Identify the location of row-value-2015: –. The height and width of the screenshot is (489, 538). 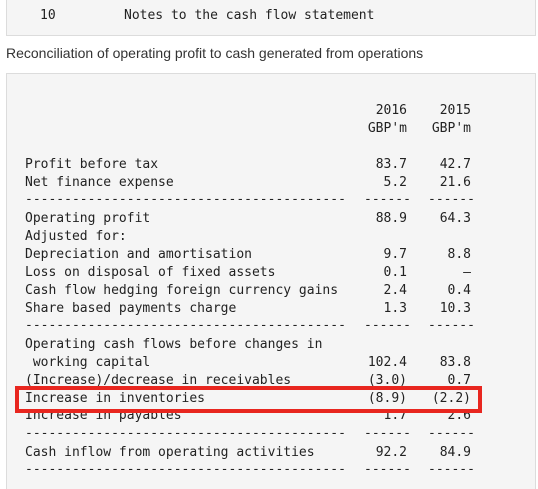
(467, 272).